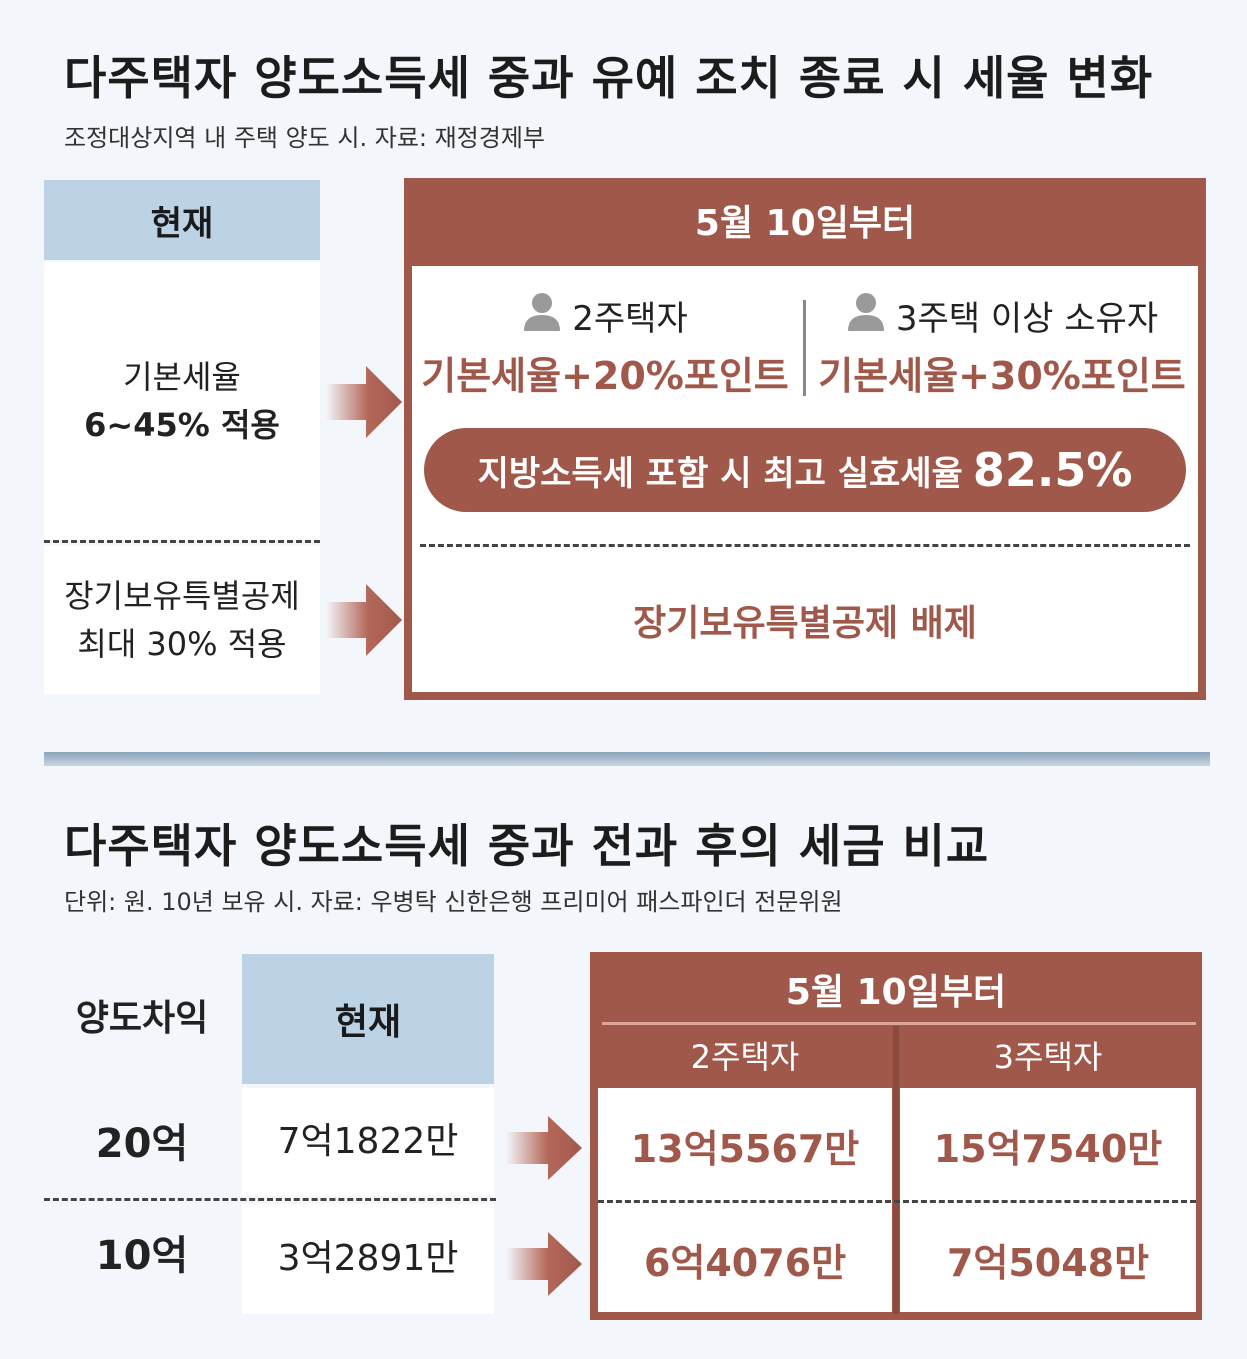  What do you see at coordinates (1052, 470) in the screenshot?
I see `max-rate-value: 82.5%` at bounding box center [1052, 470].